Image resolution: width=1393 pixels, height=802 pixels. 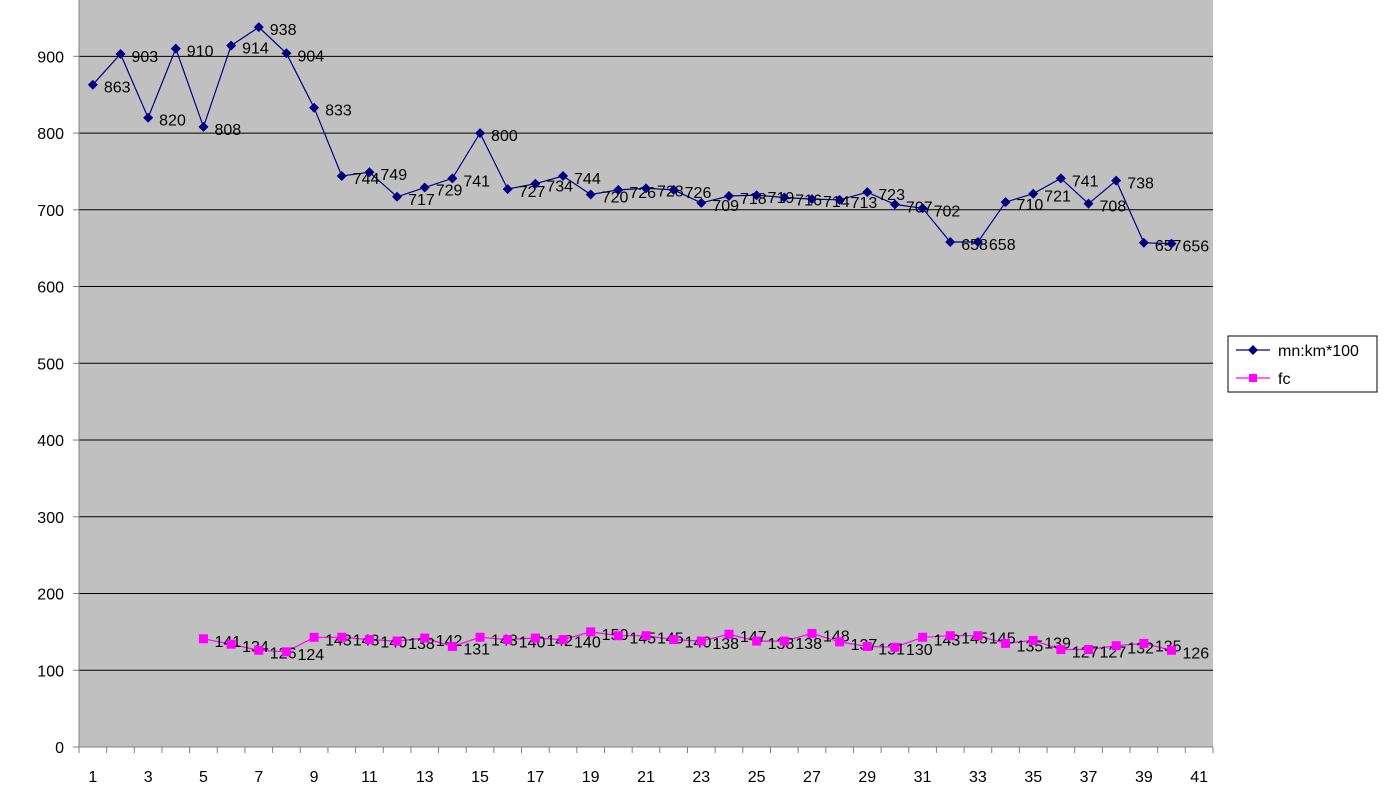 What do you see at coordinates (1140, 184) in the screenshot?
I see `data-label: 738` at bounding box center [1140, 184].